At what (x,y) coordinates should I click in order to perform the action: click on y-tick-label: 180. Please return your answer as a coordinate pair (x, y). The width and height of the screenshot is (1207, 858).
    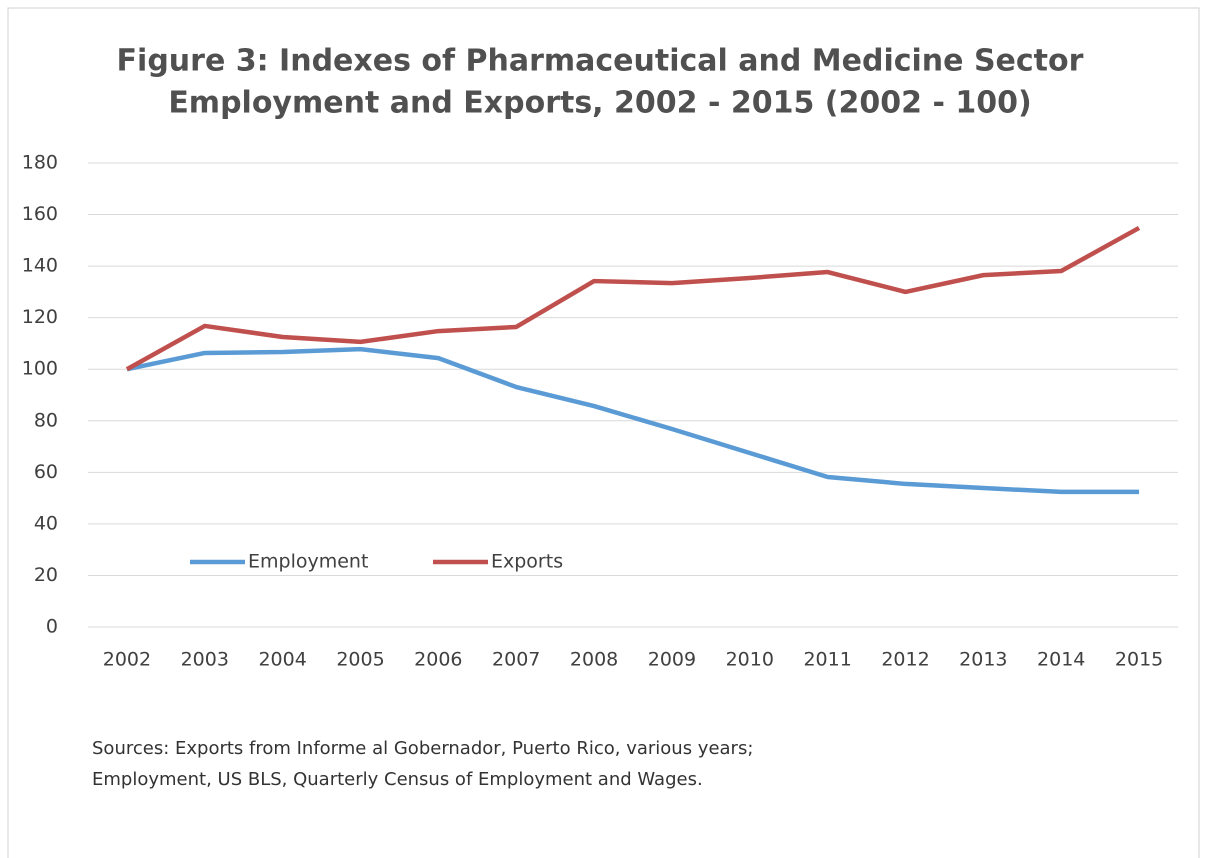
    Looking at the image, I should click on (40, 163).